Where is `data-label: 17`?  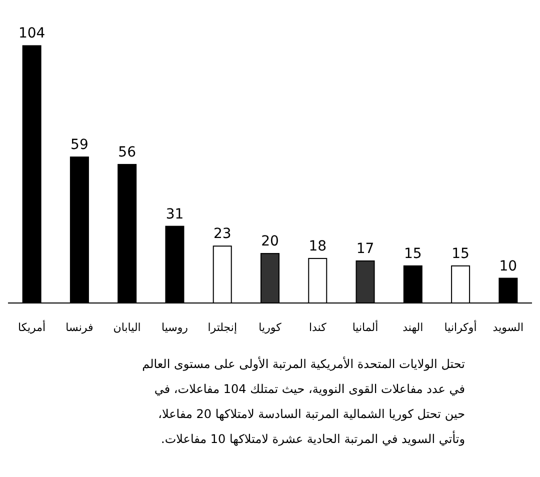 data-label: 17 is located at coordinates (365, 248).